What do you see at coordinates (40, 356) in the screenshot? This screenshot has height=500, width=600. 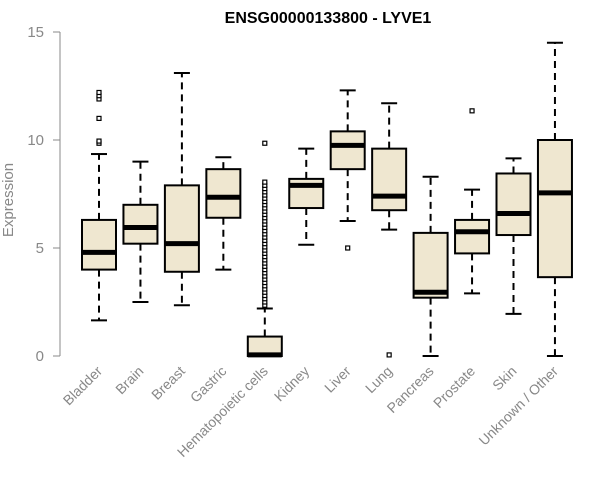 I see `y-tick-label: 0` at bounding box center [40, 356].